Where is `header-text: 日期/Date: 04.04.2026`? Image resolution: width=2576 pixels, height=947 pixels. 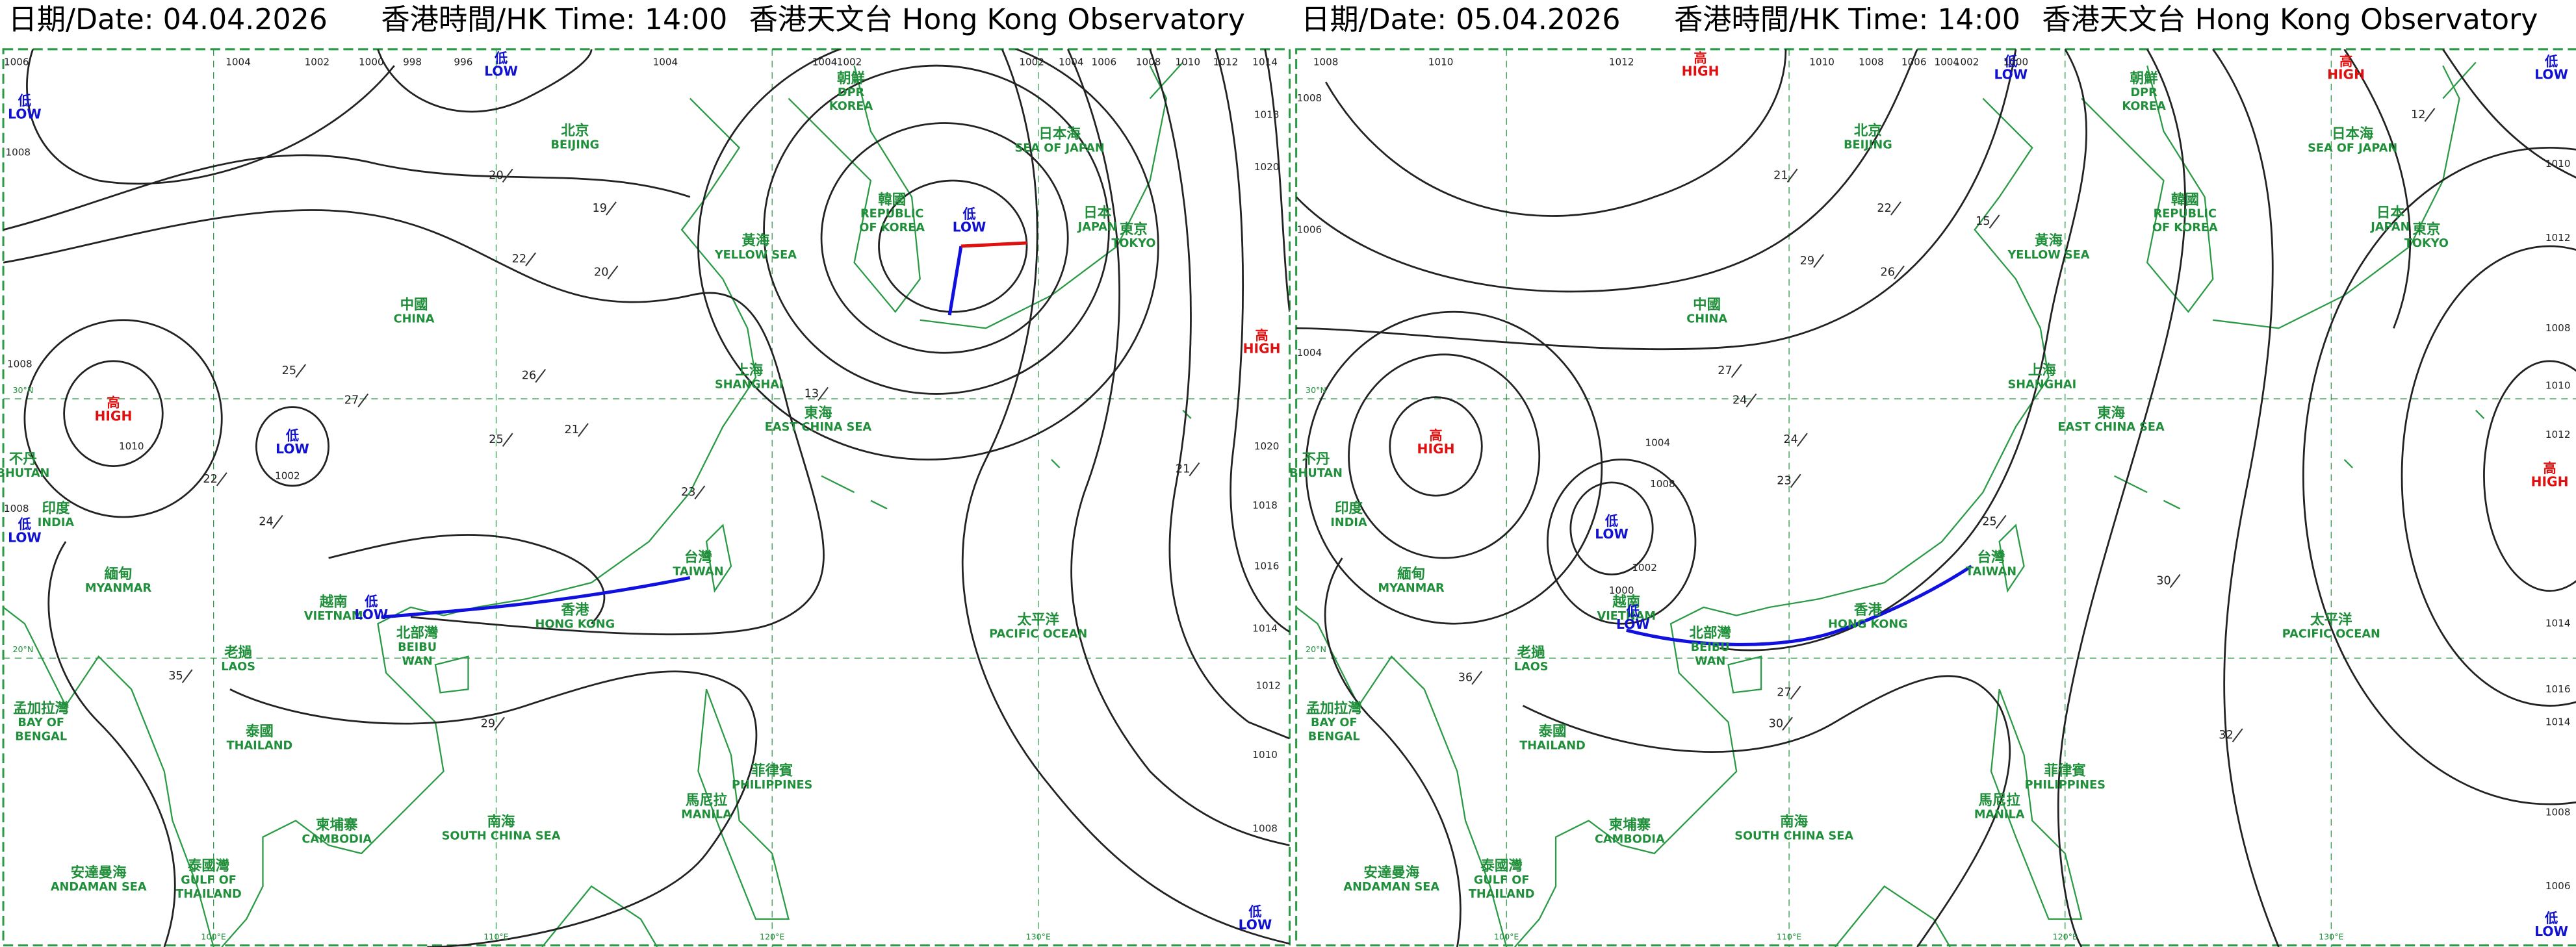
header-text: 日期/Date: 04.04.2026 is located at coordinates (168, 19).